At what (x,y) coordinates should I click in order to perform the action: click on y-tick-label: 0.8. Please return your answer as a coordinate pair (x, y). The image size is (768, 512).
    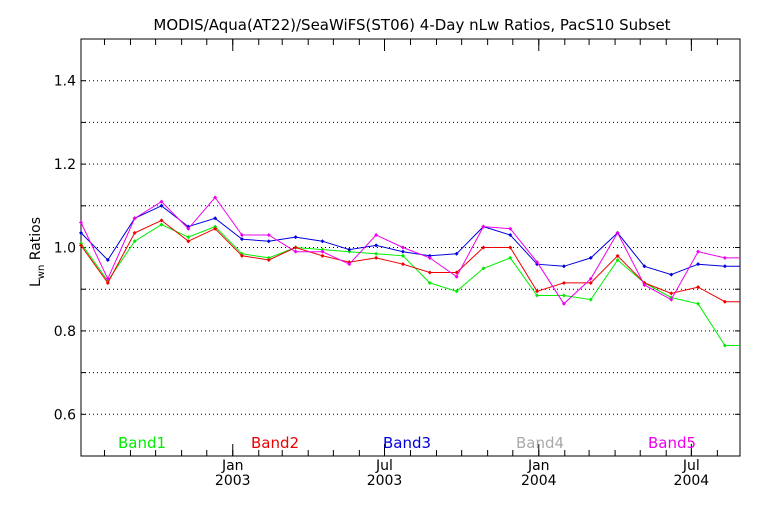
    Looking at the image, I should click on (65, 332).